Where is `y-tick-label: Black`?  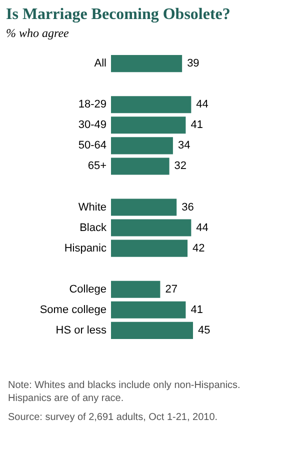 y-tick-label: Black is located at coordinates (93, 228).